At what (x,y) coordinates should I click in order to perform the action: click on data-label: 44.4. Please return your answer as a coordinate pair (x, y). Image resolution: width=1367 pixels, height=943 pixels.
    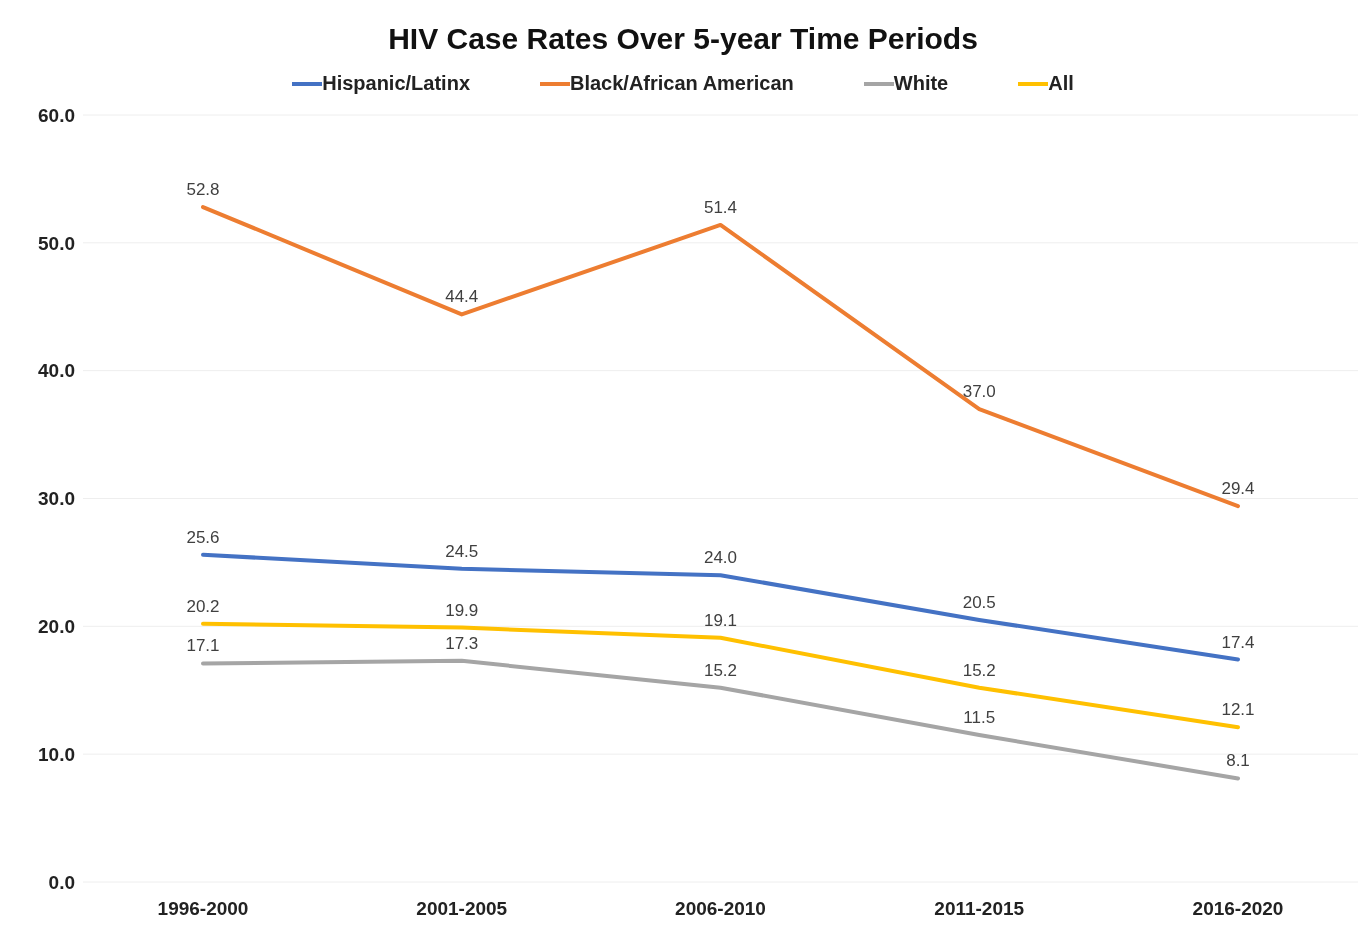
    Looking at the image, I should click on (462, 297).